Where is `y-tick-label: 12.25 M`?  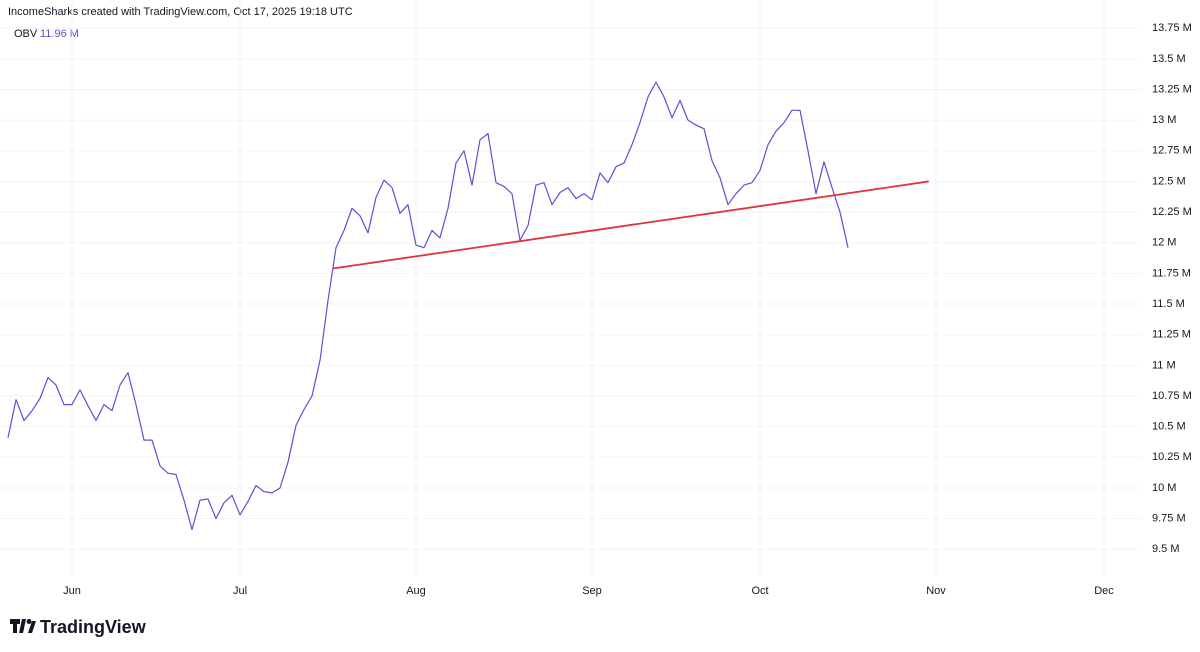 y-tick-label: 12.25 M is located at coordinates (1172, 212).